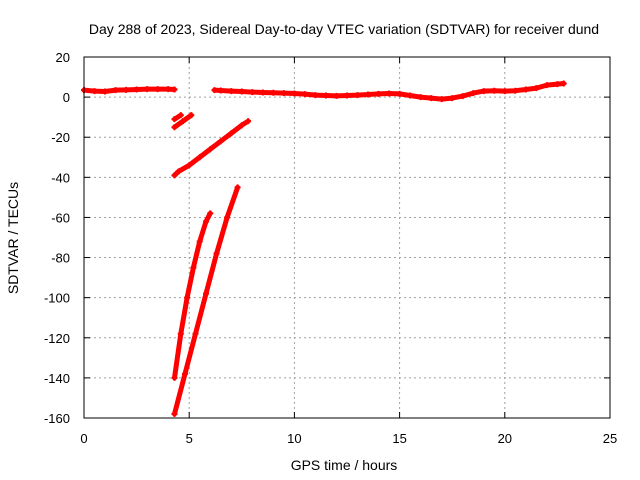 The image size is (640, 480). Describe the element at coordinates (66, 97) in the screenshot. I see `y-tick-label: 0` at that location.